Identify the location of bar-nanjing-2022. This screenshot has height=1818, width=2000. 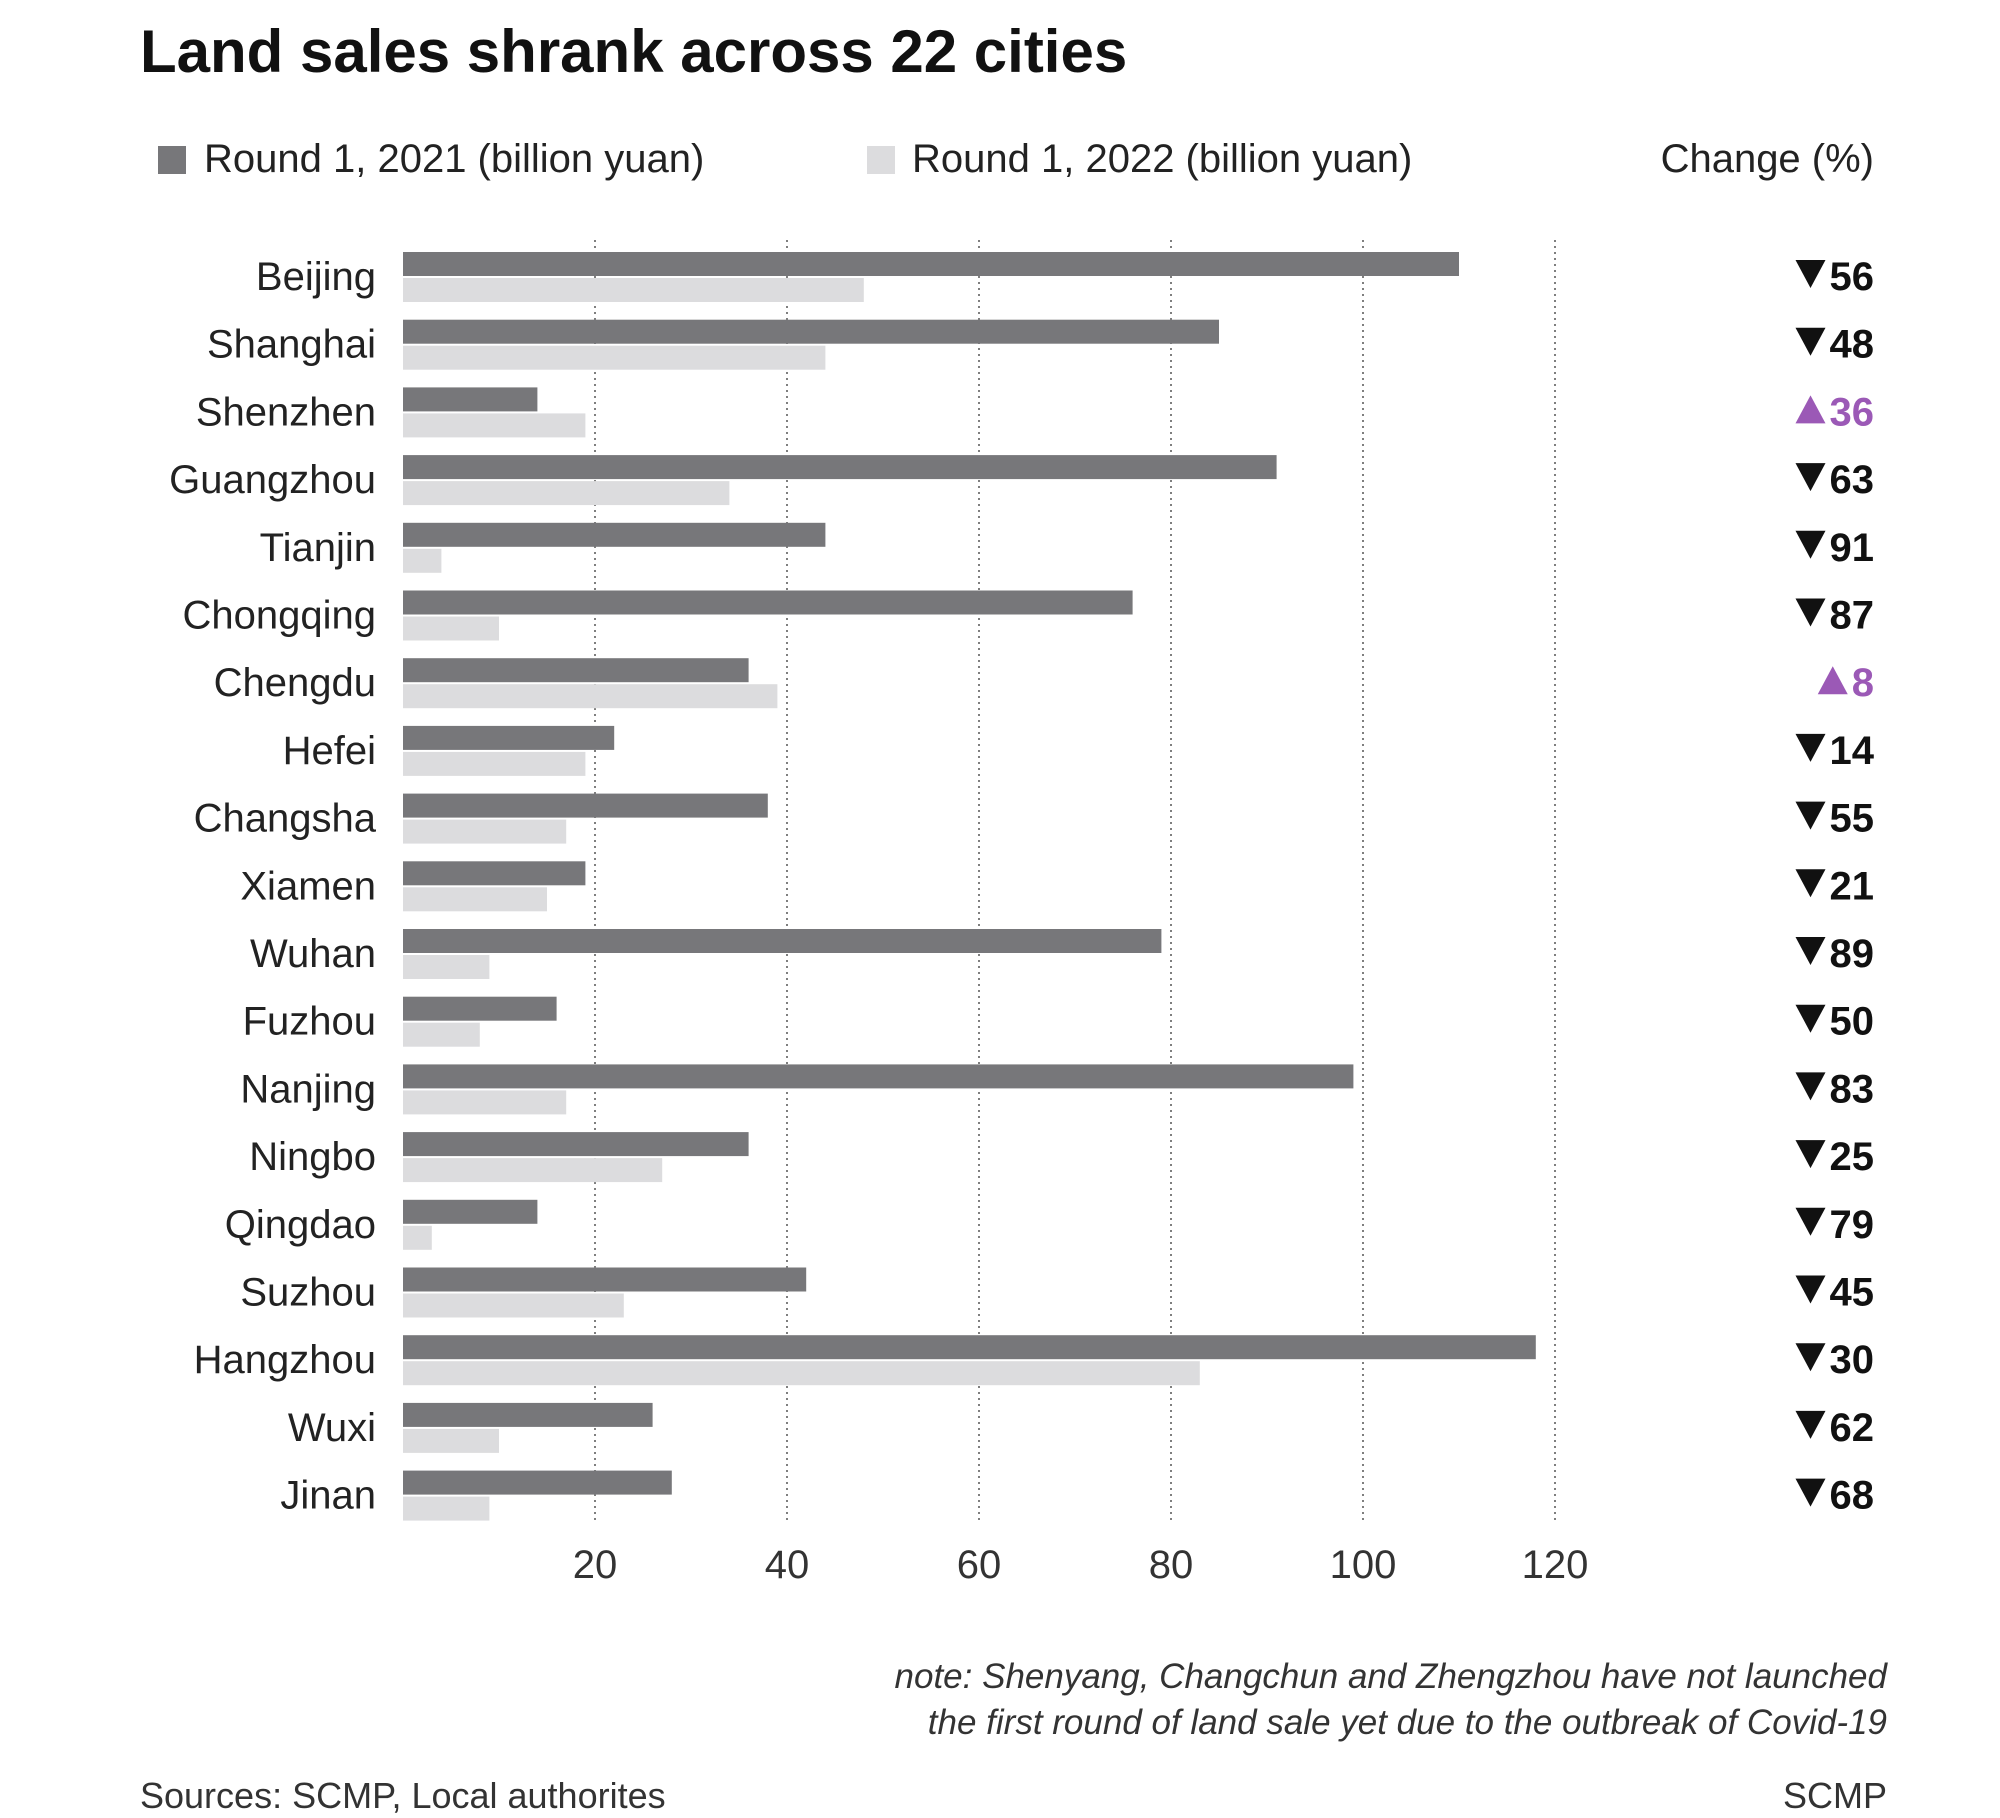
(485, 1102).